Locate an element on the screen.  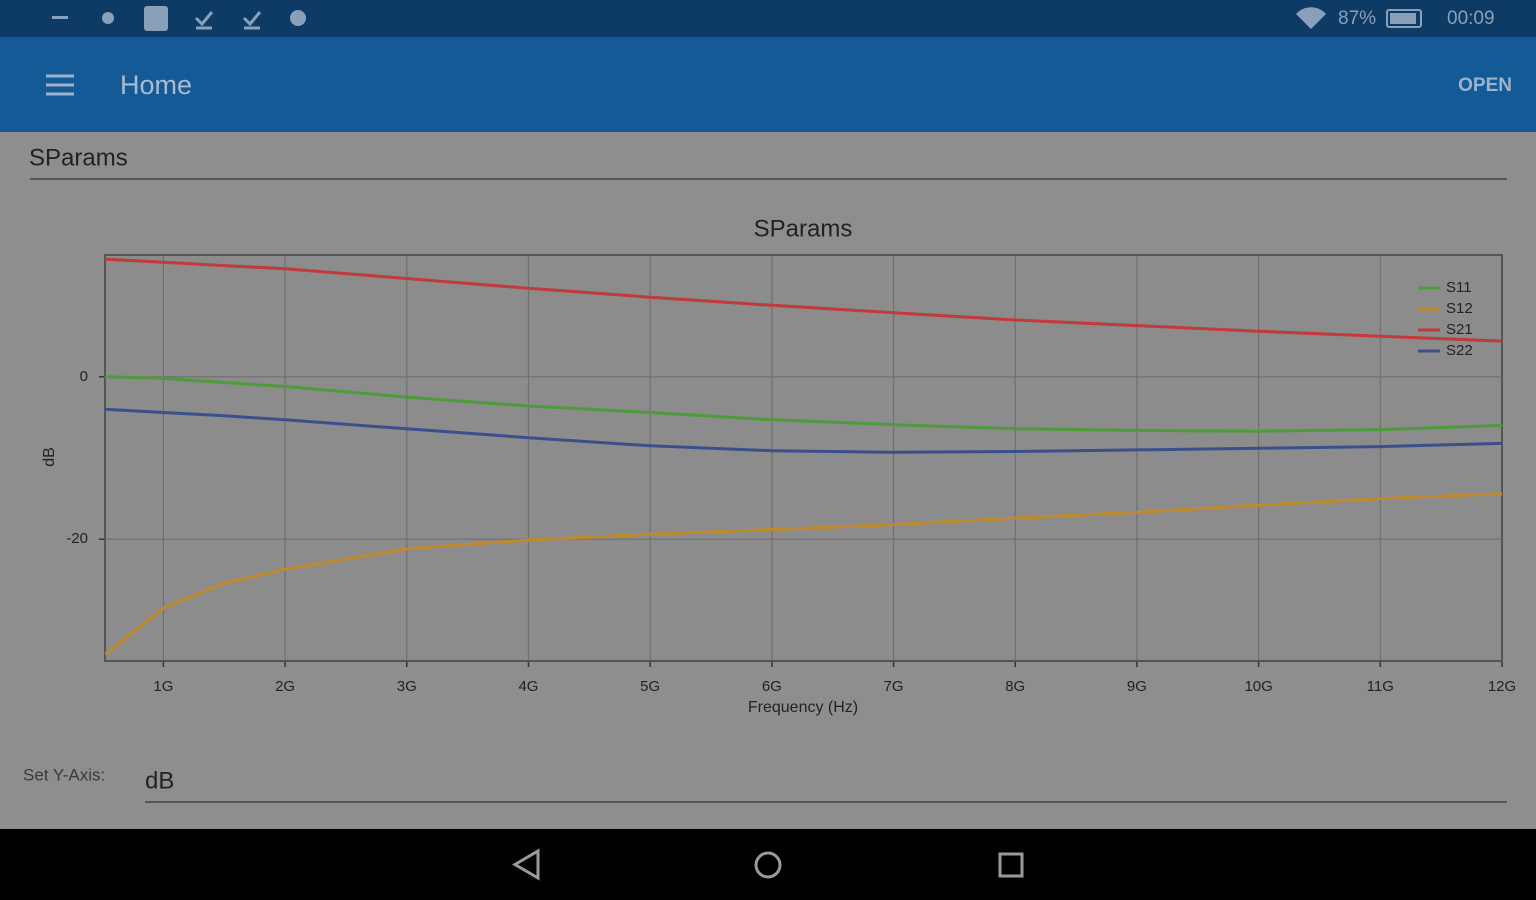
nav-bar is located at coordinates (768, 864).